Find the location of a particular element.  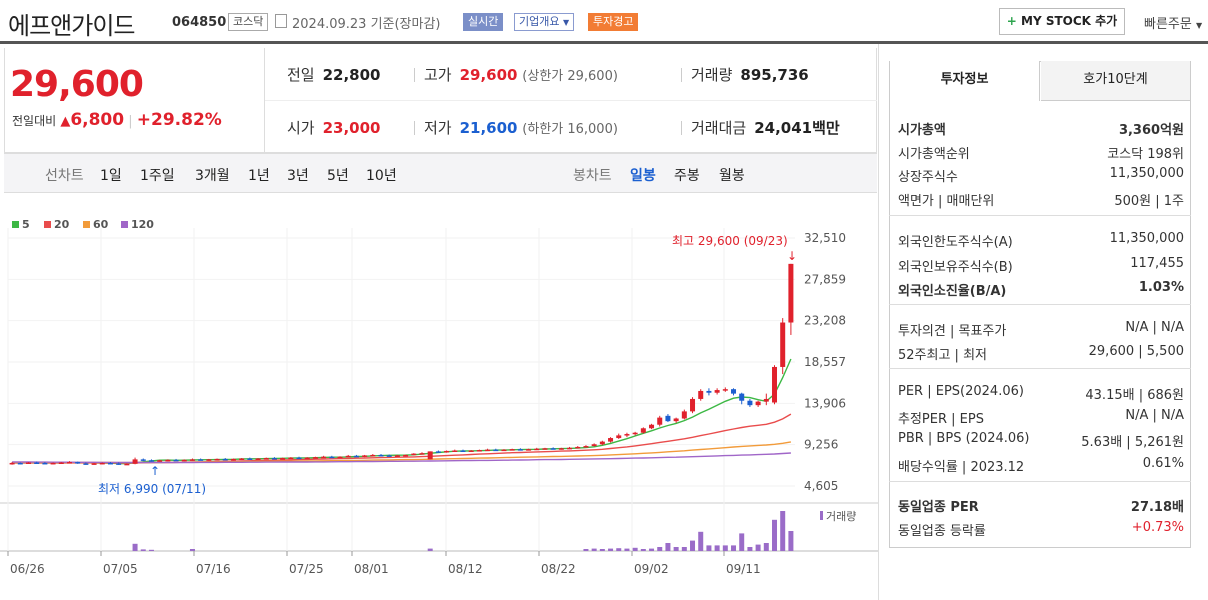

period-1y: 1년 is located at coordinates (259, 176).